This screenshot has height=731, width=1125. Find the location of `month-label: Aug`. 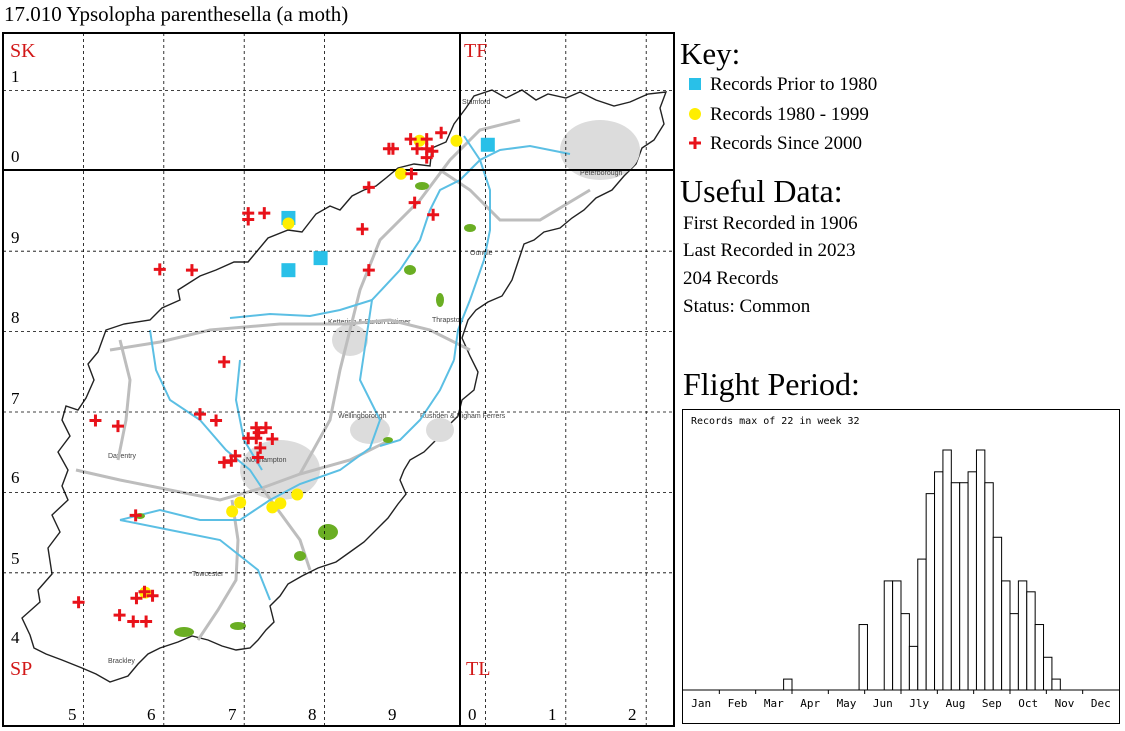

month-label: Aug is located at coordinates (956, 703).